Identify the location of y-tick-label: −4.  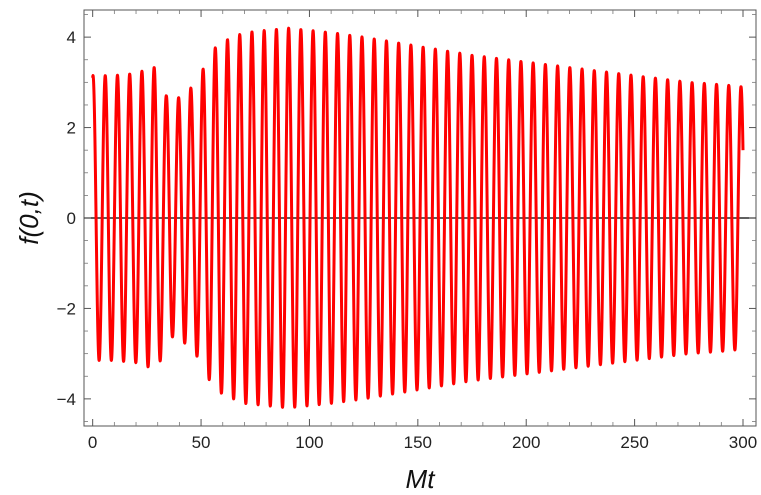
(66, 399).